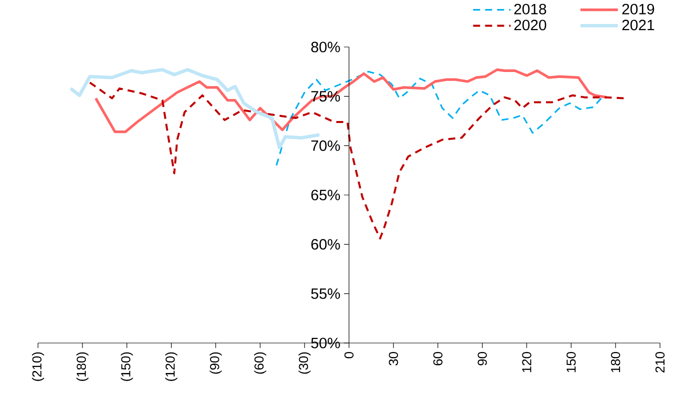 This screenshot has height=409, width=676. What do you see at coordinates (351, 101) in the screenshot?
I see `line-series` at bounding box center [351, 101].